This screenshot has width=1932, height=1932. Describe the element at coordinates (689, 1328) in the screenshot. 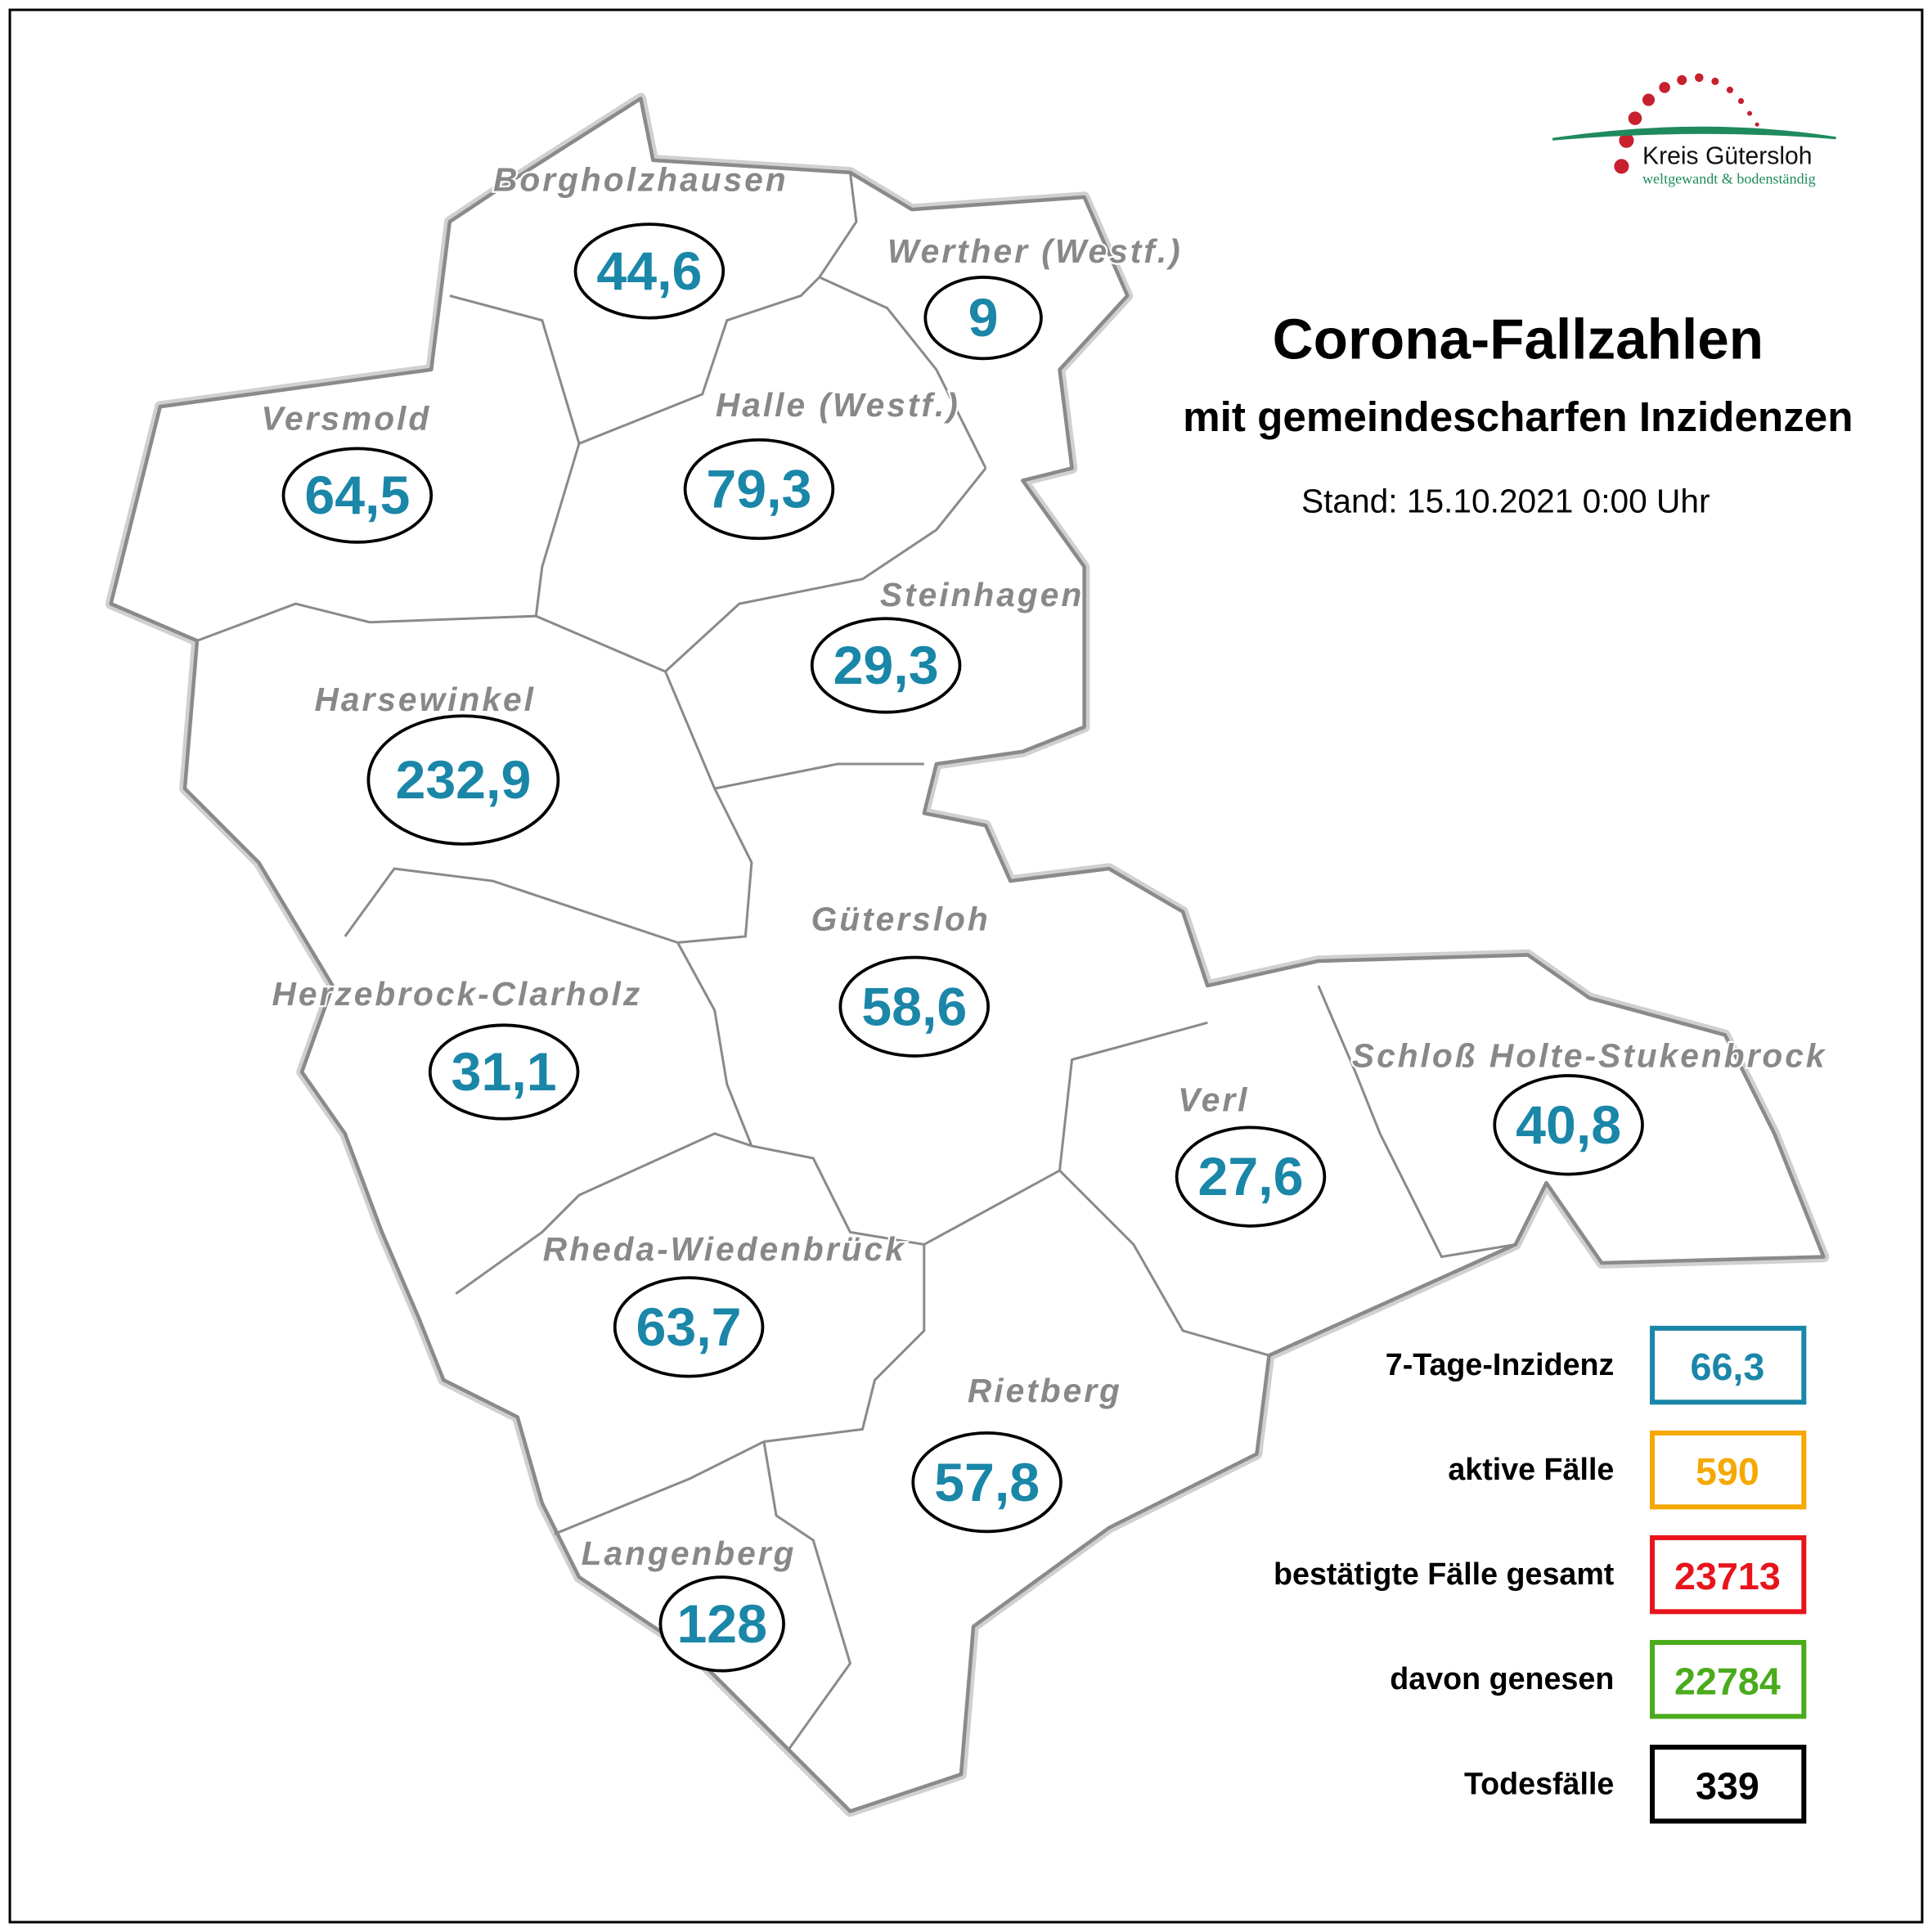

I see `incidence-value: 63,7` at that location.